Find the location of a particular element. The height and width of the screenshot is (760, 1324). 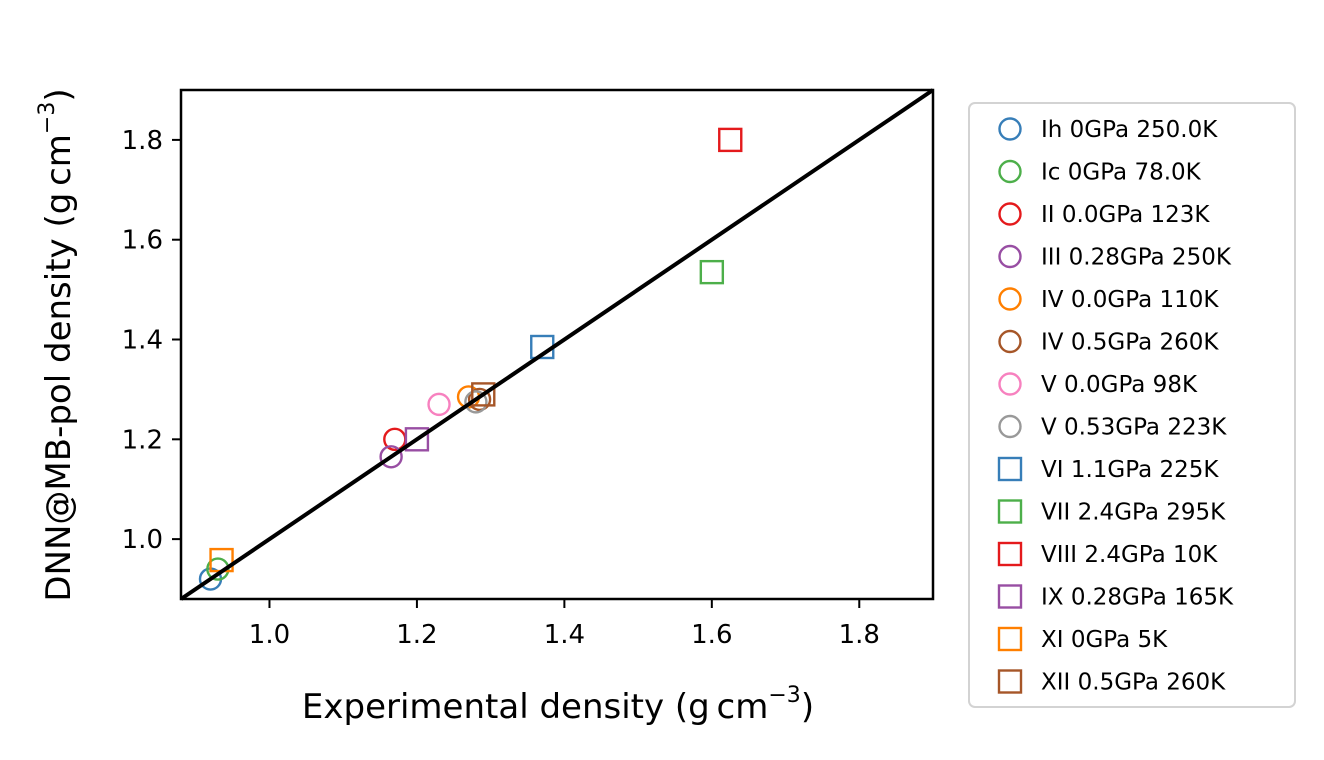

legend-label: IV 0.0GPa 110K is located at coordinates (1130, 300).